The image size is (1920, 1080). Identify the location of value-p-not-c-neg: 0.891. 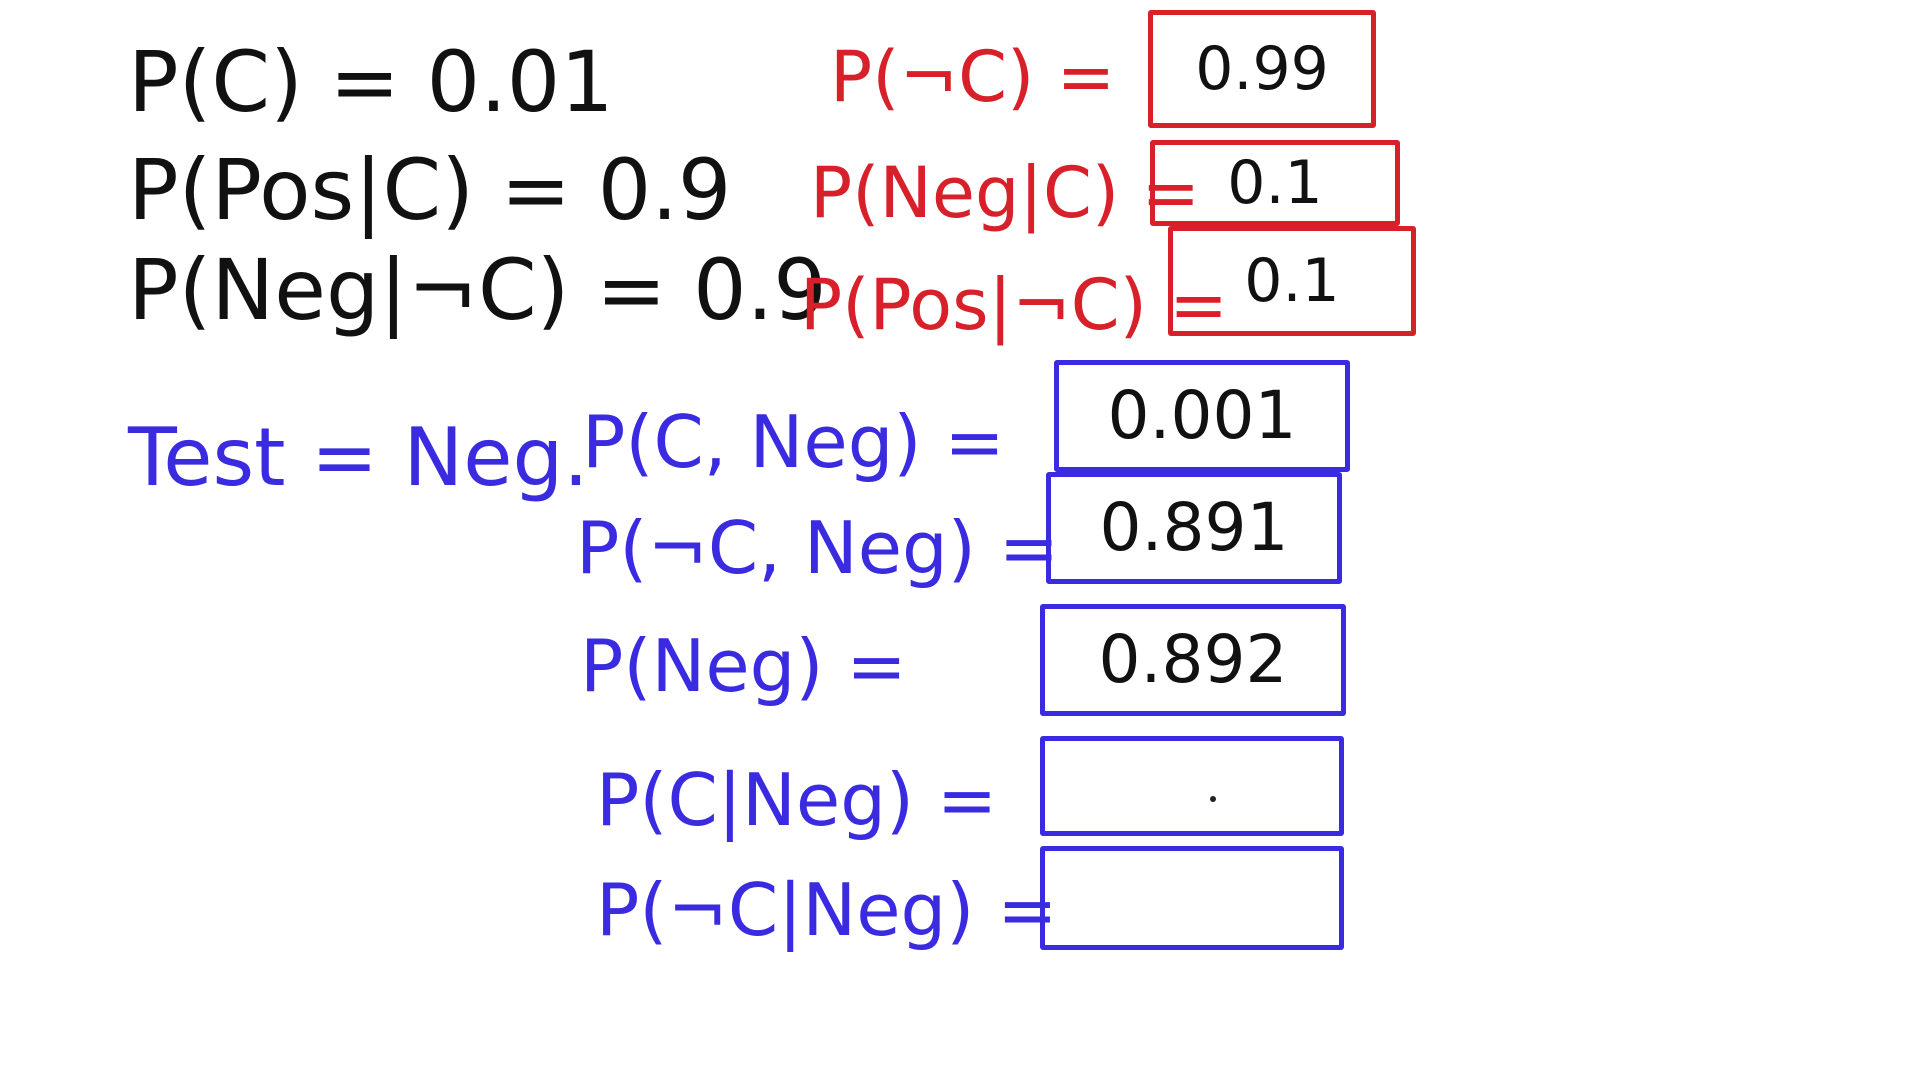
(1194, 527).